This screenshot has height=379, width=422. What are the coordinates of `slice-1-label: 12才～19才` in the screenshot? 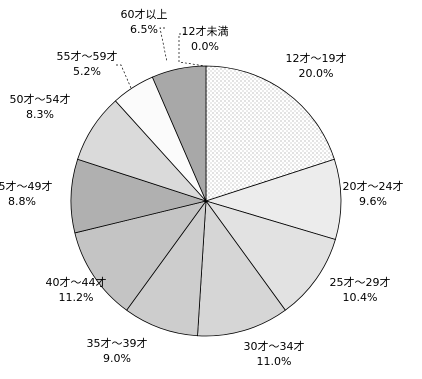 It's located at (316, 58).